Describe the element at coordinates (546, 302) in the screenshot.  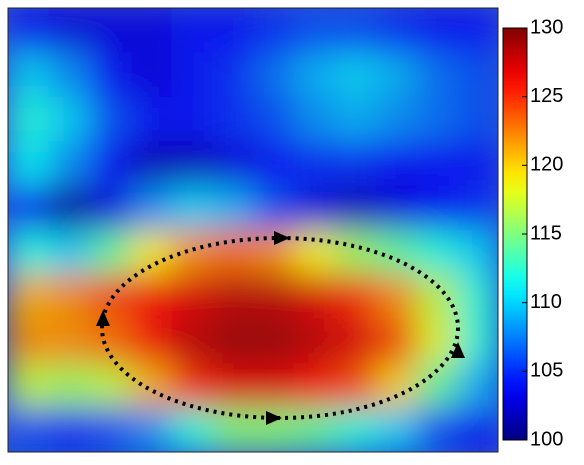
I see `colorbar-tick-label: 110` at that location.